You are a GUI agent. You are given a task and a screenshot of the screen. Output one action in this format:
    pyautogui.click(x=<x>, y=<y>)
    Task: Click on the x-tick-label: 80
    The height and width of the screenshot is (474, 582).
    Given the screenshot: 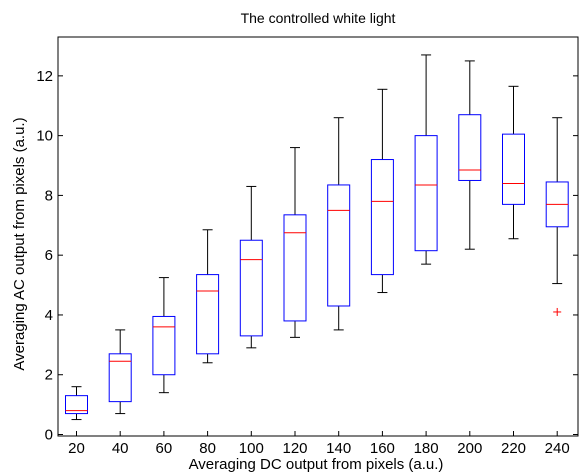 What is the action you would take?
    pyautogui.click(x=207, y=448)
    